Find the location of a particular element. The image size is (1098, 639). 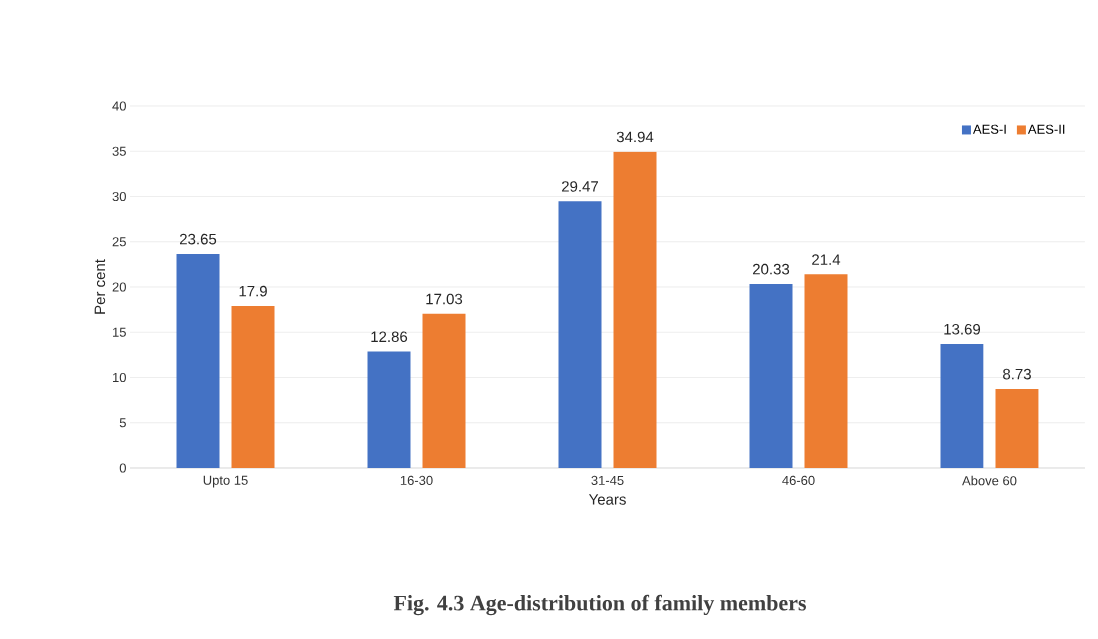

text: Fig. 4.3 Age-distribution of family members is located at coordinates (600, 605).